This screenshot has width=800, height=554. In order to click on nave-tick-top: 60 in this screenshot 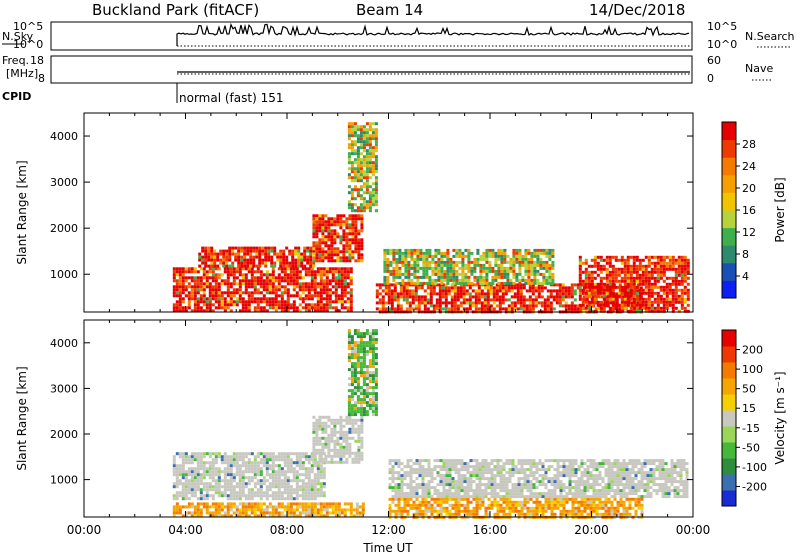, I will do `click(714, 60)`.